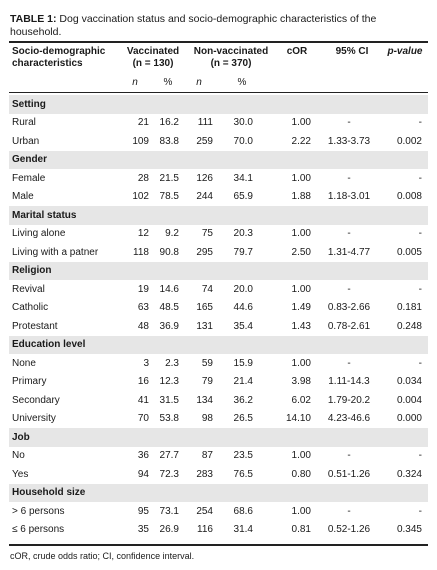 This screenshot has height=570, width=437. I want to click on section-title: Job, so click(218, 437).